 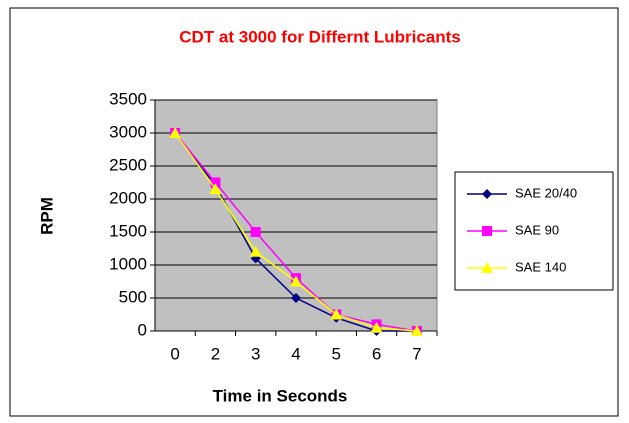 I want to click on y-tick-label: 1000, so click(x=128, y=263).